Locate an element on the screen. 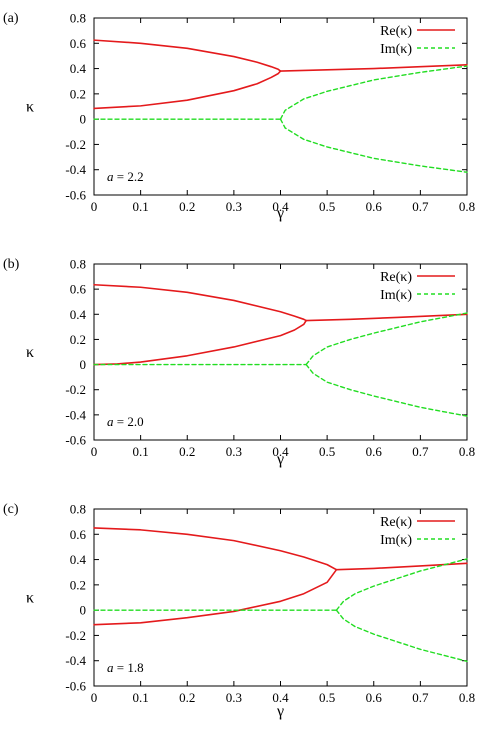  panel-label: (c) is located at coordinates (11, 509).